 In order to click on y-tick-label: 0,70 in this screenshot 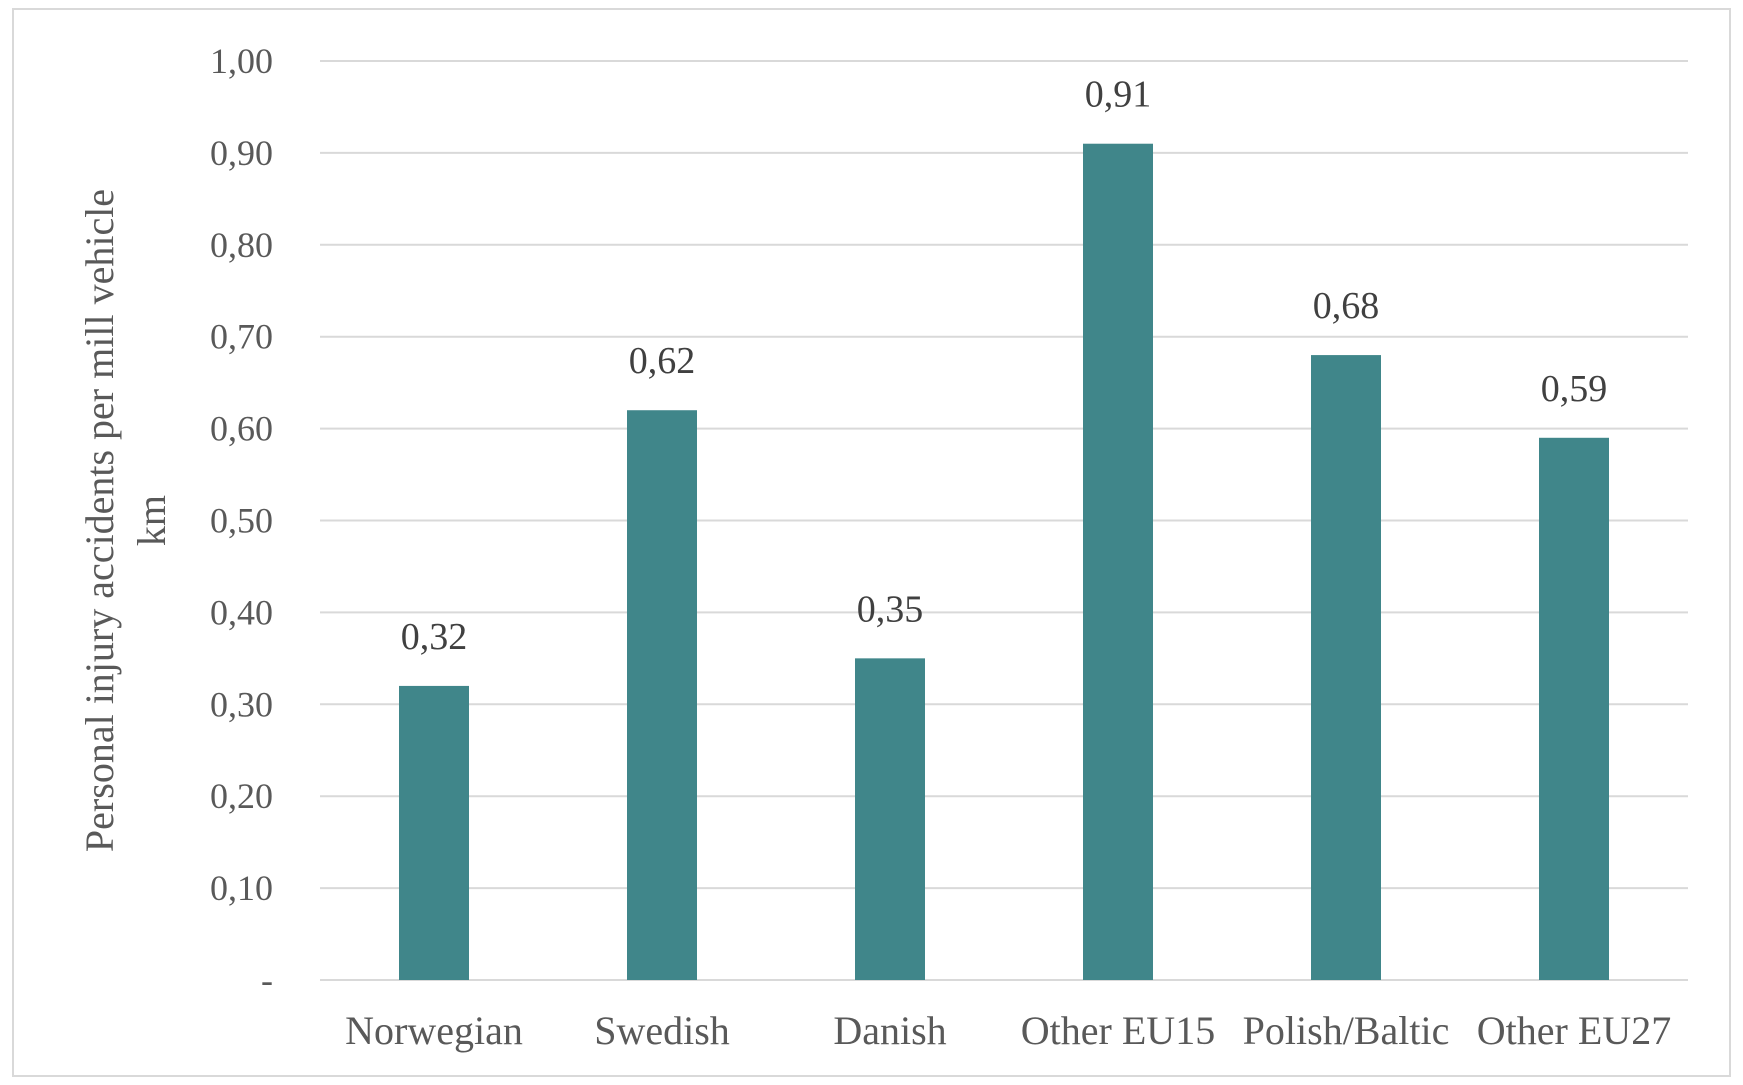, I will do `click(241, 337)`.